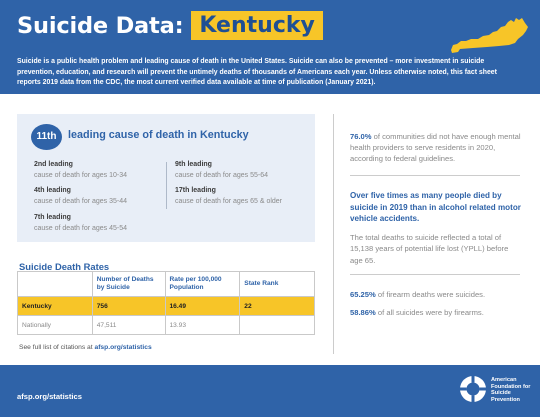 The image size is (540, 417). What do you see at coordinates (195, 190) in the screenshot?
I see `stat-rank: 17th leading` at bounding box center [195, 190].